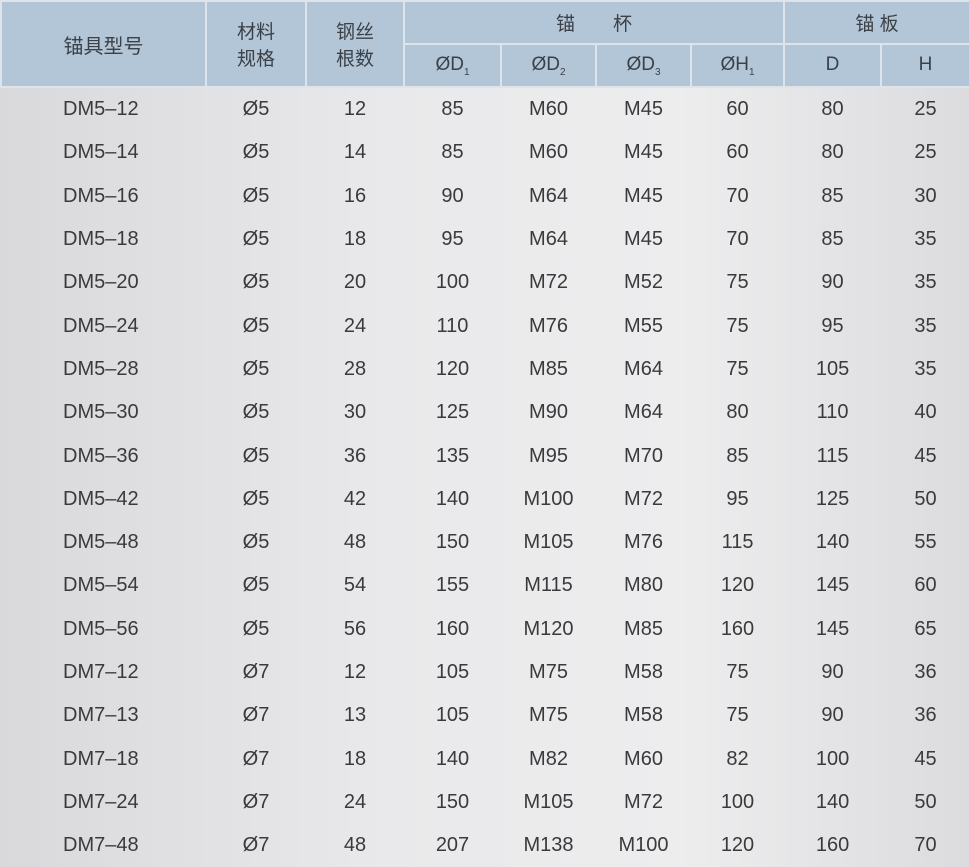 This screenshot has width=969, height=867. Describe the element at coordinates (925, 282) in the screenshot. I see `table-cell: 35` at that location.